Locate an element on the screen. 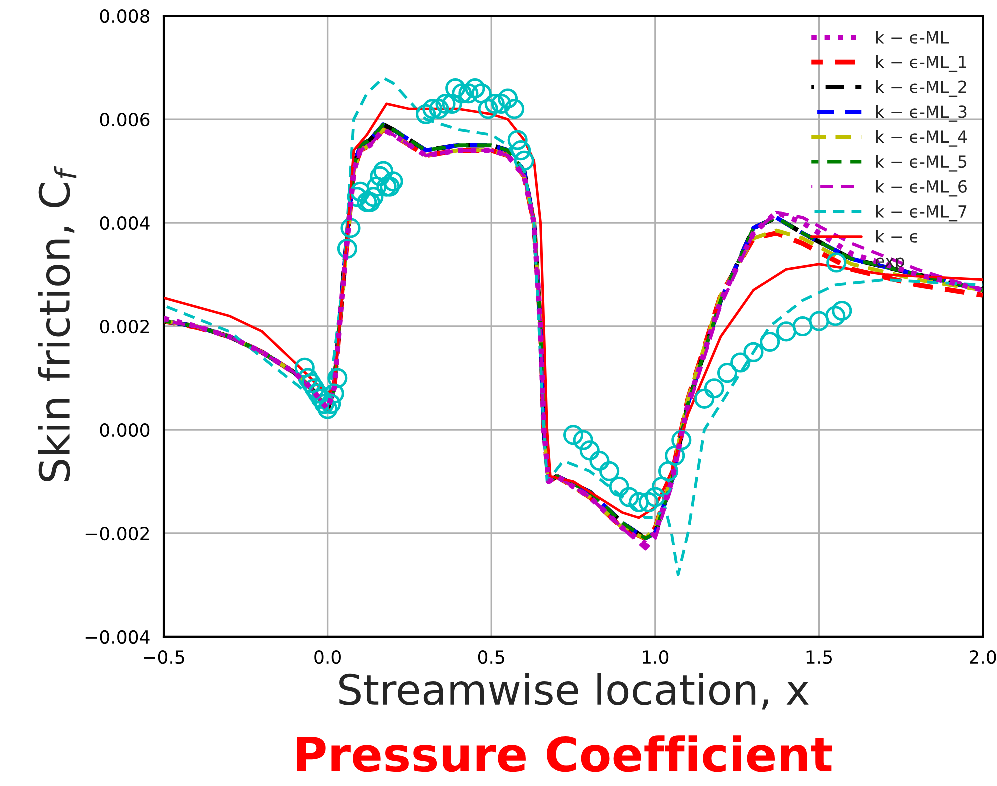 This screenshot has height=786, width=997. x-tick-label: 1.5 is located at coordinates (819, 657).